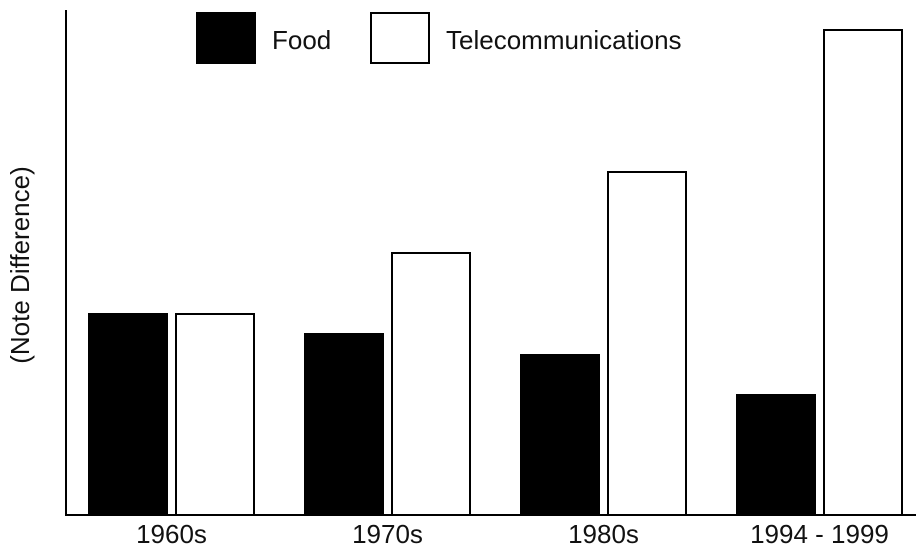  Describe the element at coordinates (387, 534) in the screenshot. I see `x-tick-label: 1970s` at that location.